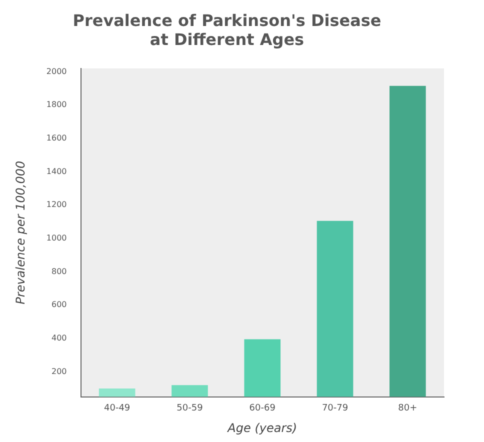 The height and width of the screenshot is (442, 484). Describe the element at coordinates (262, 409) in the screenshot. I see `x-tick-label: 60-69` at that location.